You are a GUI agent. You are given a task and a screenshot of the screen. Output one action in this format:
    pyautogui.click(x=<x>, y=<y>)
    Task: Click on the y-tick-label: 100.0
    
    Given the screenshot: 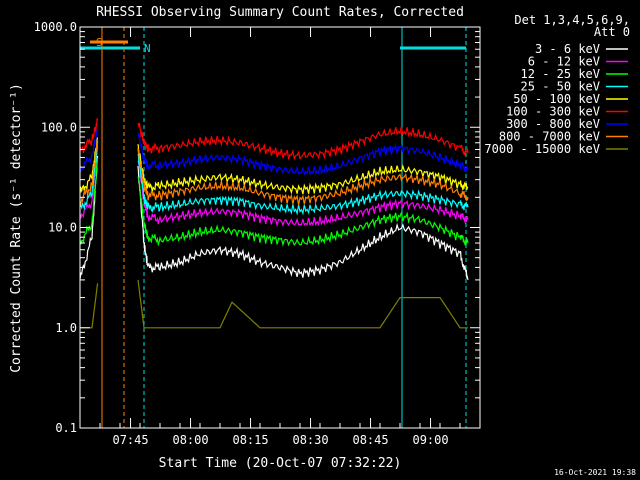 What is the action you would take?
    pyautogui.click(x=59, y=127)
    